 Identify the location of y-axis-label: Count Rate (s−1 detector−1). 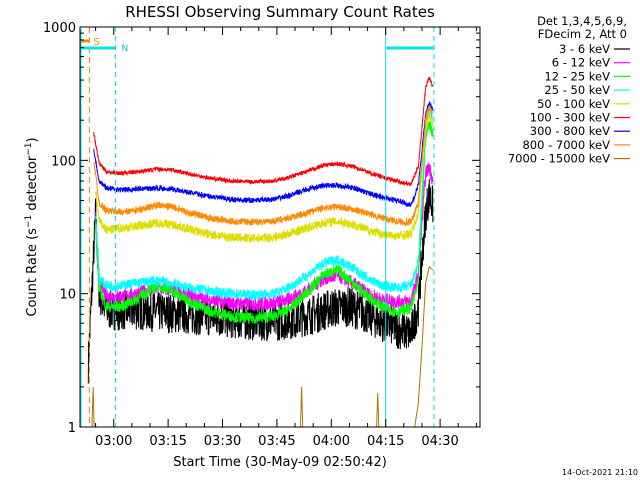
(32, 226).